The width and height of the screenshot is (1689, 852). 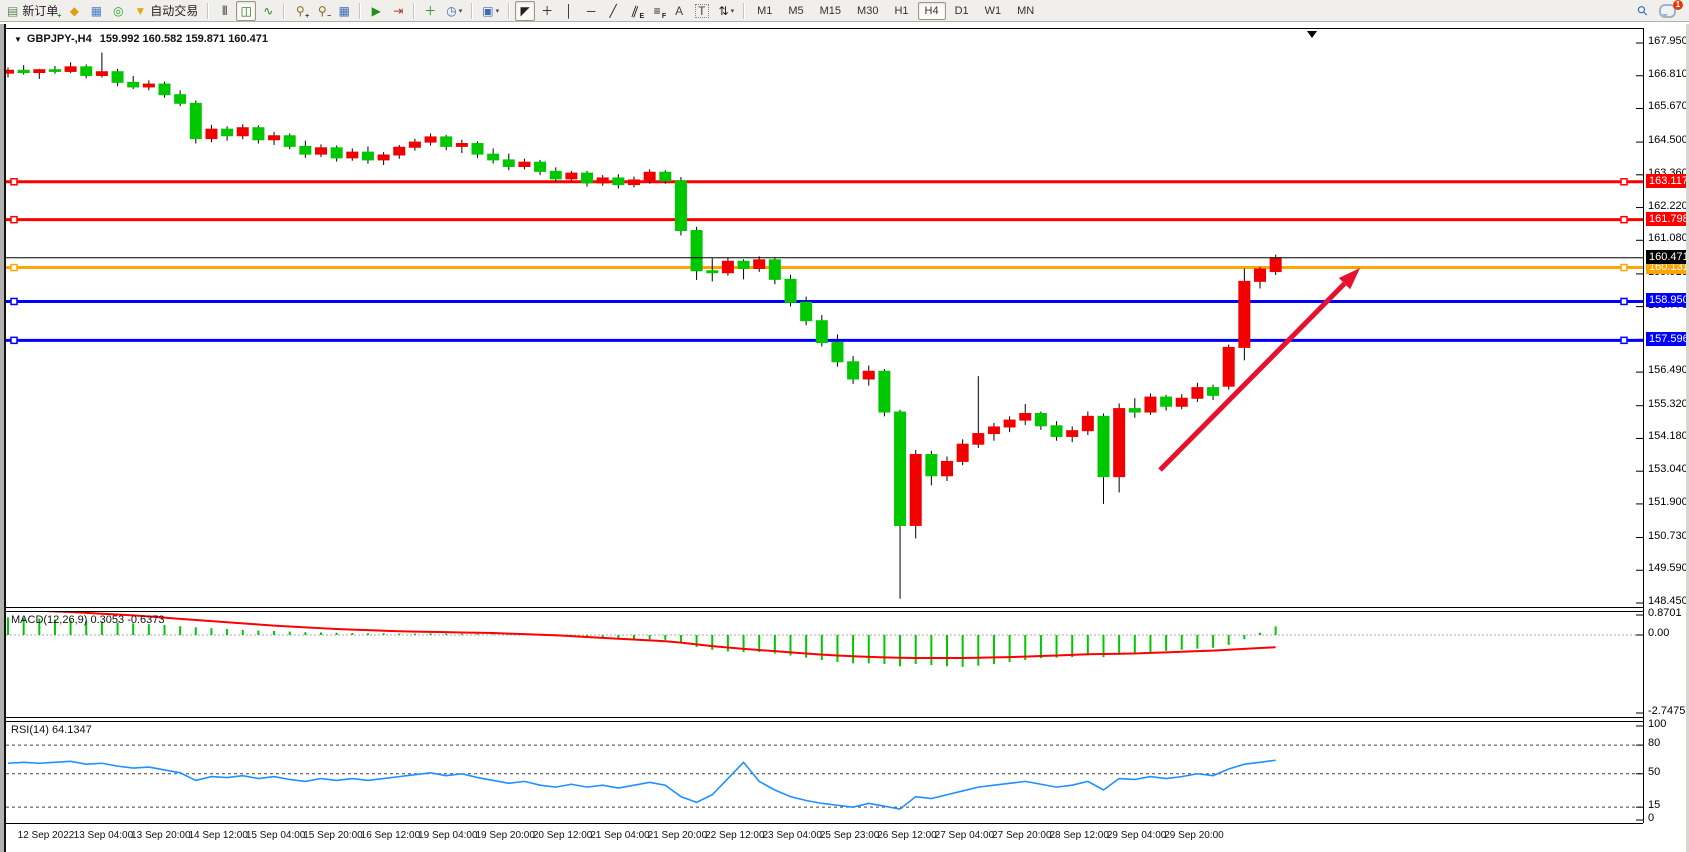 I want to click on text-button: A, so click(x=679, y=11).